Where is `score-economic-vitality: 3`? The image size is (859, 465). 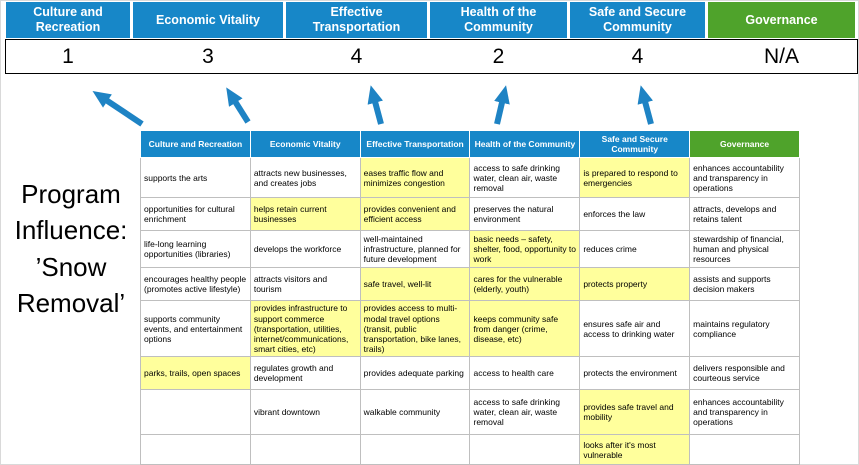
score-economic-vitality: 3 is located at coordinates (208, 56).